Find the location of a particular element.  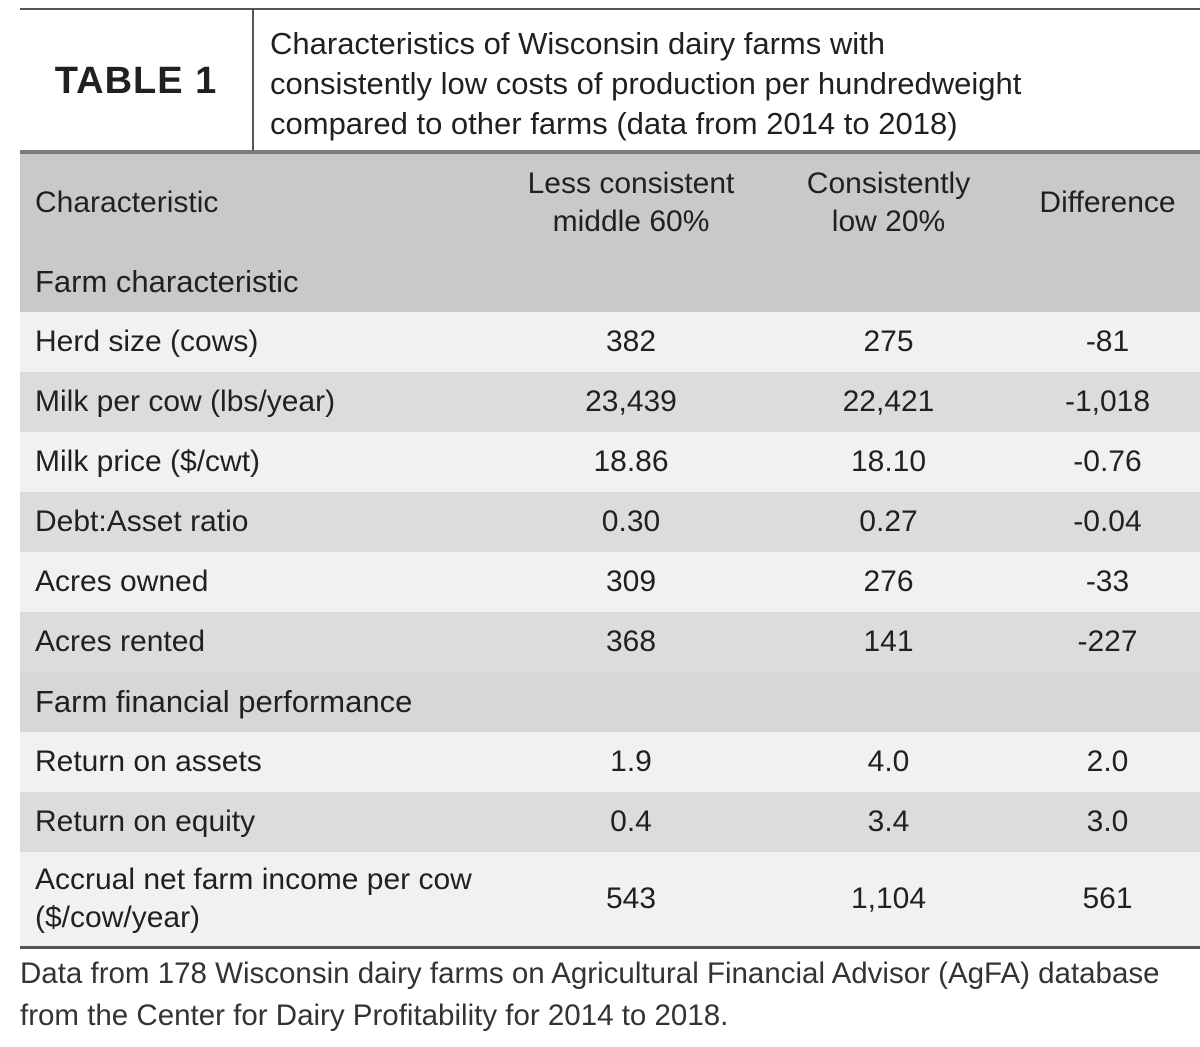

cell-value: 0.30 is located at coordinates (631, 522).